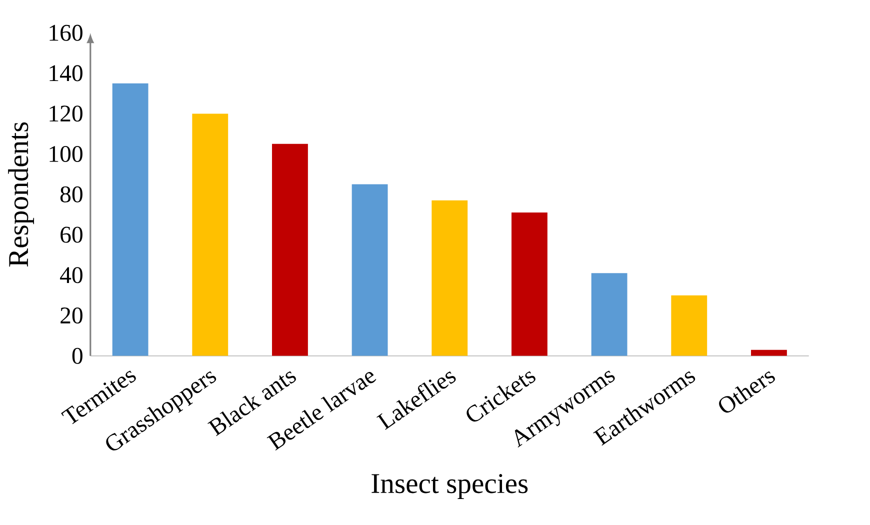 The image size is (870, 525). What do you see at coordinates (66, 32) in the screenshot?
I see `y-tick-label: 160` at bounding box center [66, 32].